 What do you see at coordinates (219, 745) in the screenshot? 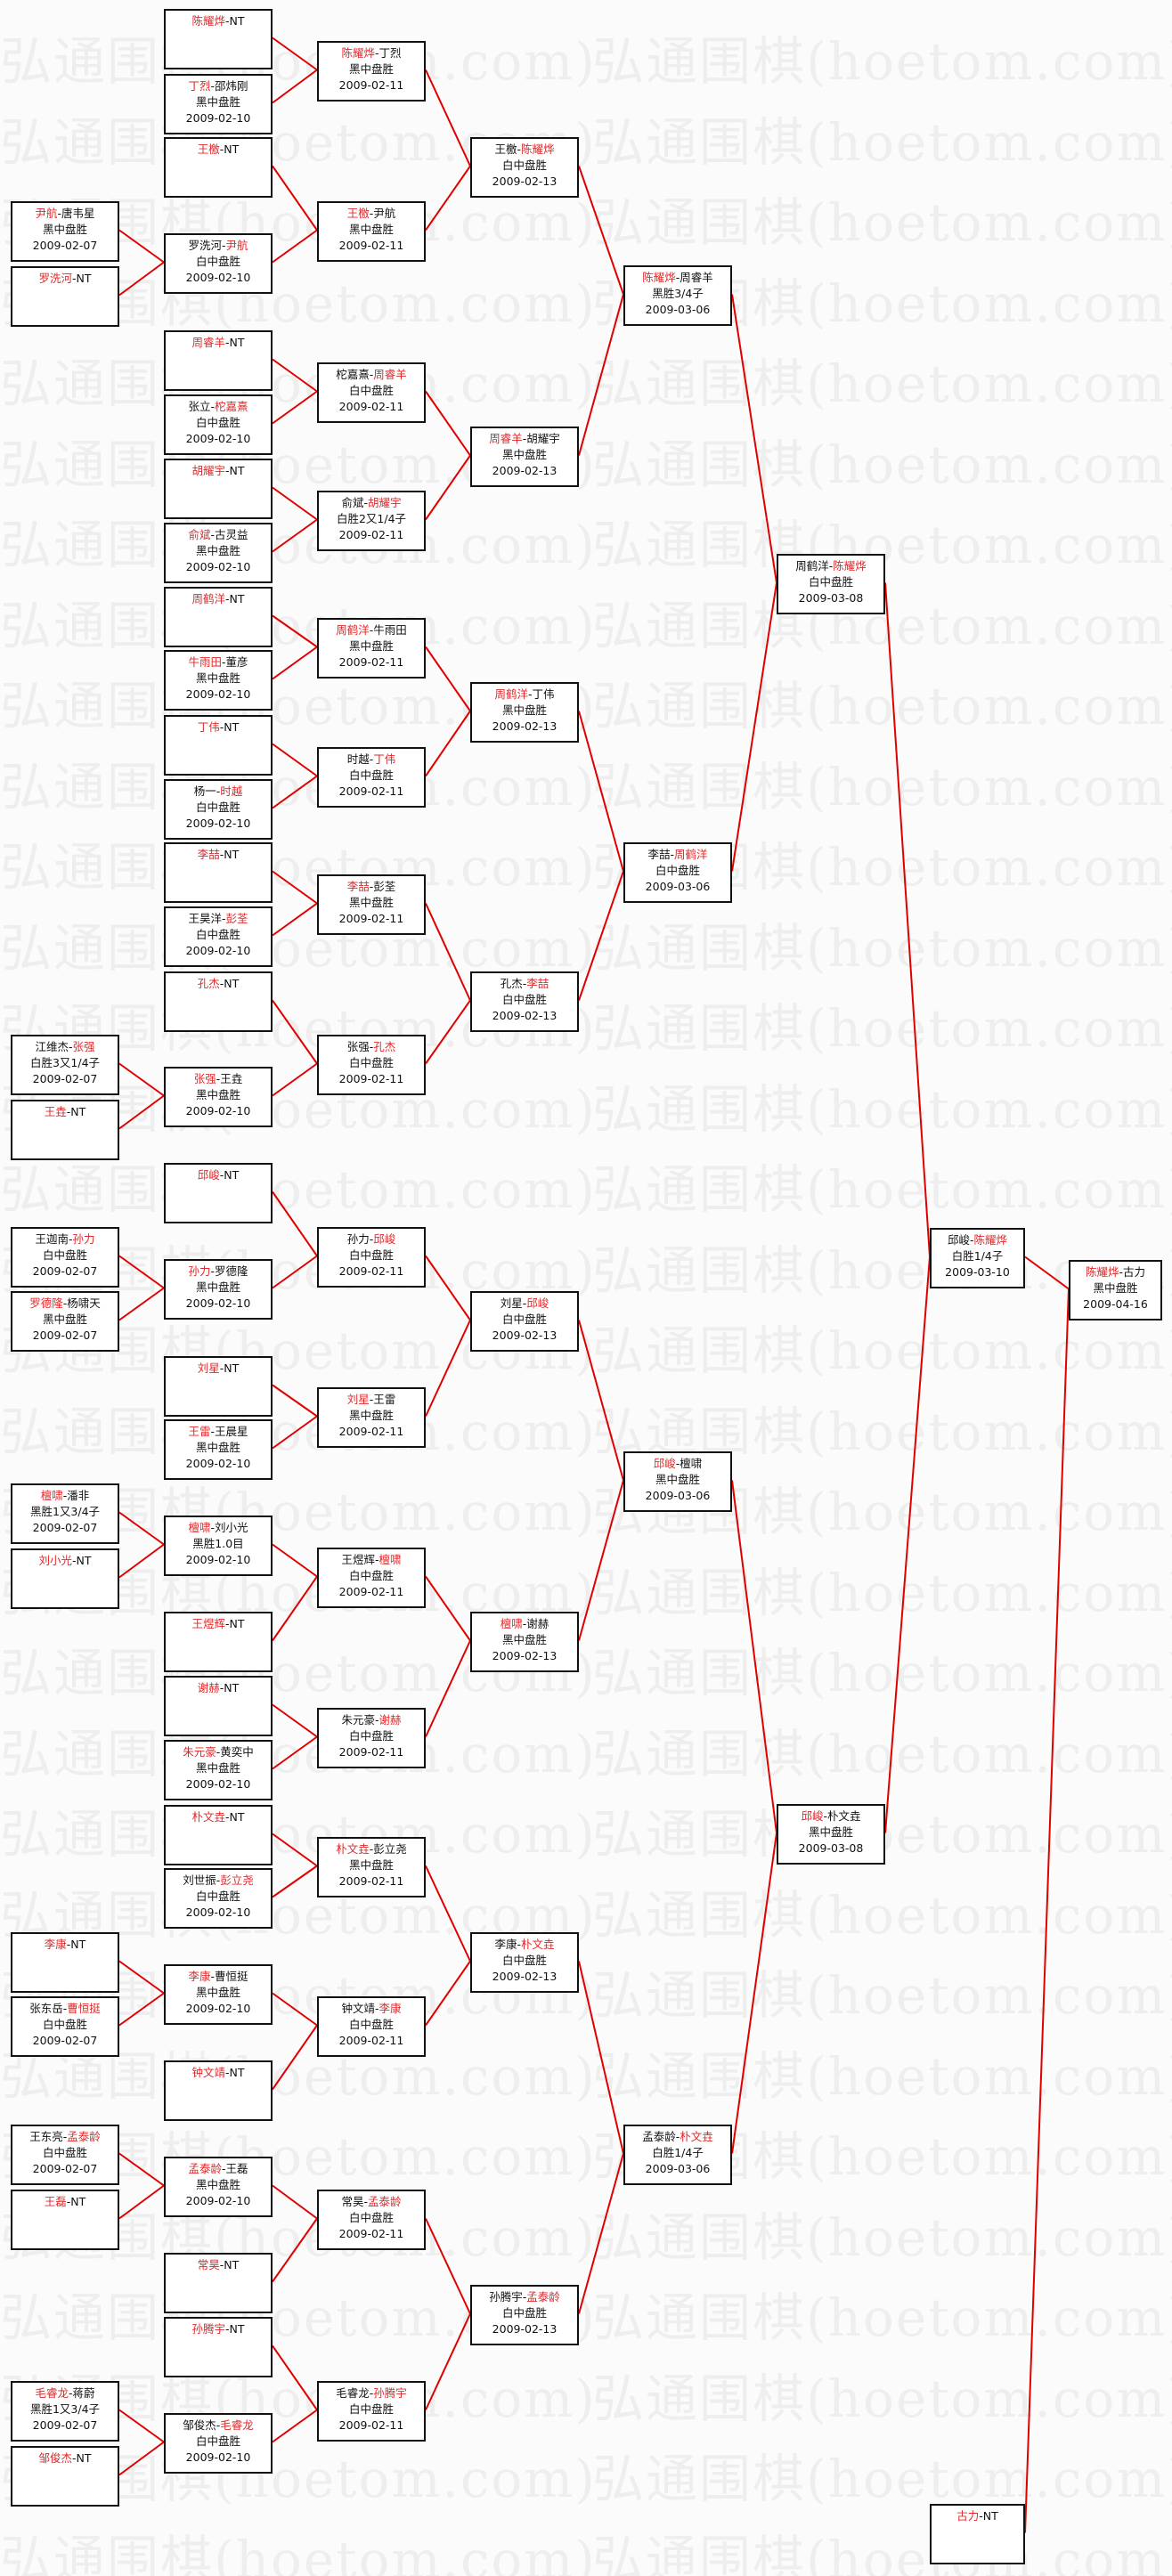
I see `bye-box: 丁伟 NT` at bounding box center [219, 745].